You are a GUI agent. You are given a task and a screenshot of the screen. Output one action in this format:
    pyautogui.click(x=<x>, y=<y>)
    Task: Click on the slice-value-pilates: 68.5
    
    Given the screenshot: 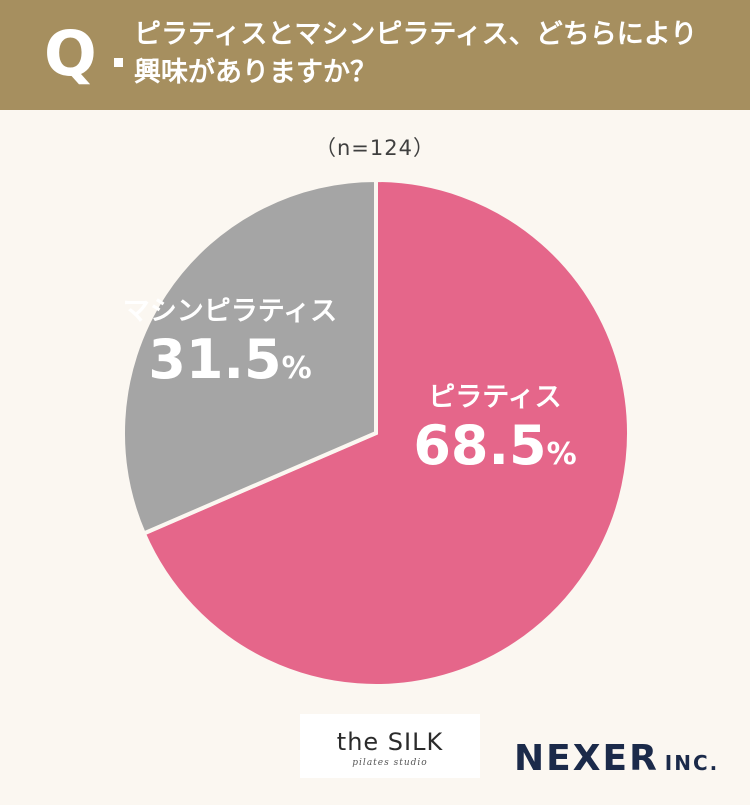 What is the action you would take?
    pyautogui.click(x=480, y=445)
    